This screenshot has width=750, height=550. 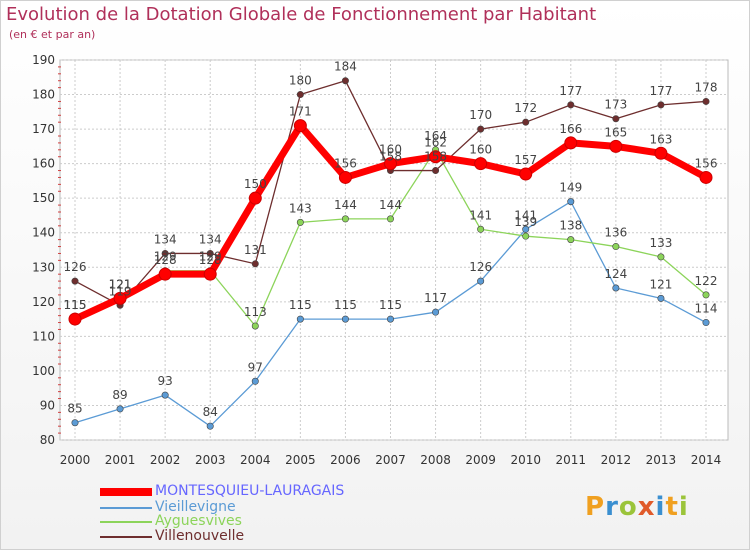 What do you see at coordinates (480, 460) in the screenshot?
I see `x-tick-label: 2009` at bounding box center [480, 460].